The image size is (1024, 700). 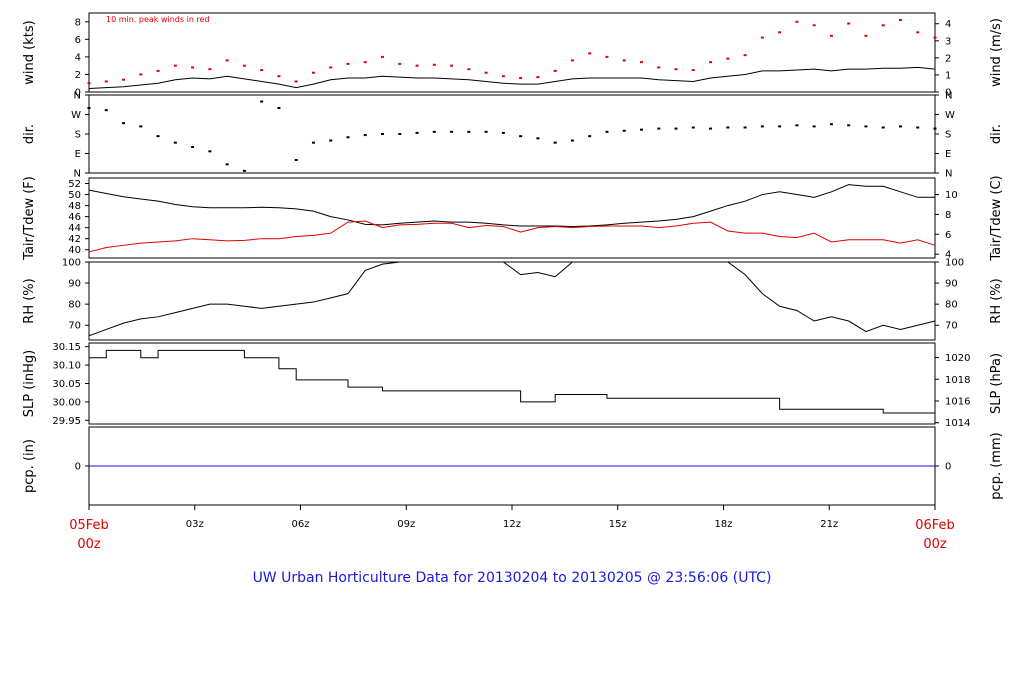 I want to click on wind-series-line, so click(x=512, y=77).